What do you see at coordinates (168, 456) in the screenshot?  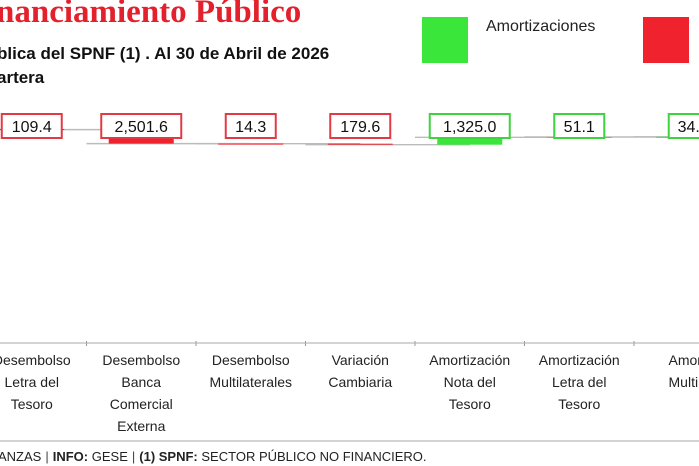 I see `footer-note-label: (1) SPNF:` at bounding box center [168, 456].